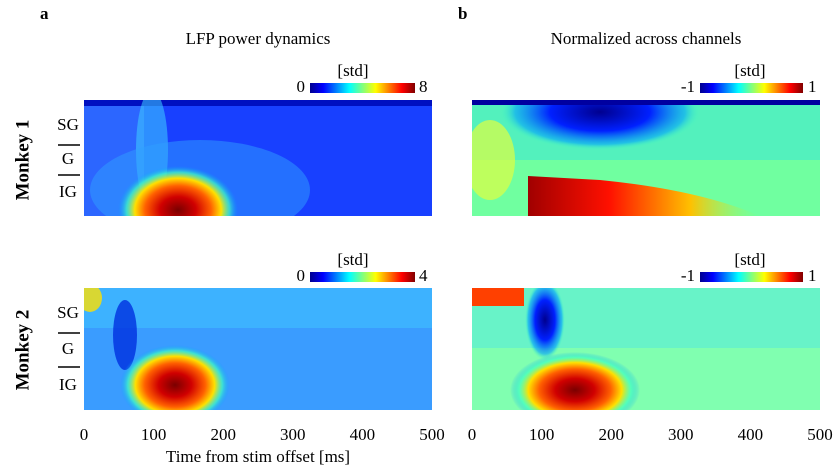  I want to click on colorbar-max: 4, so click(423, 275).